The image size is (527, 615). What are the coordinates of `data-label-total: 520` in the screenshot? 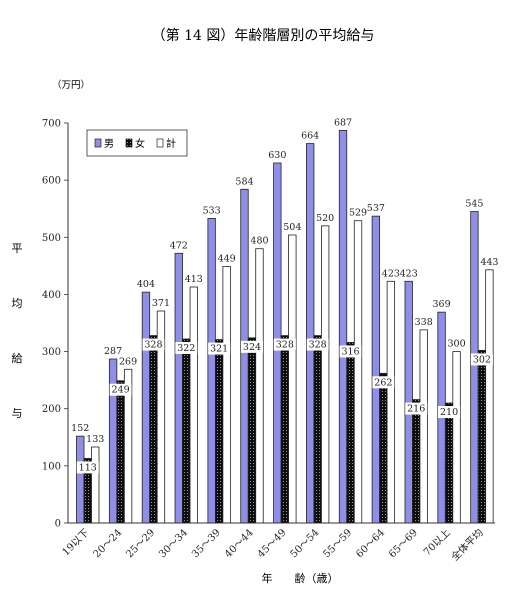 It's located at (325, 218).